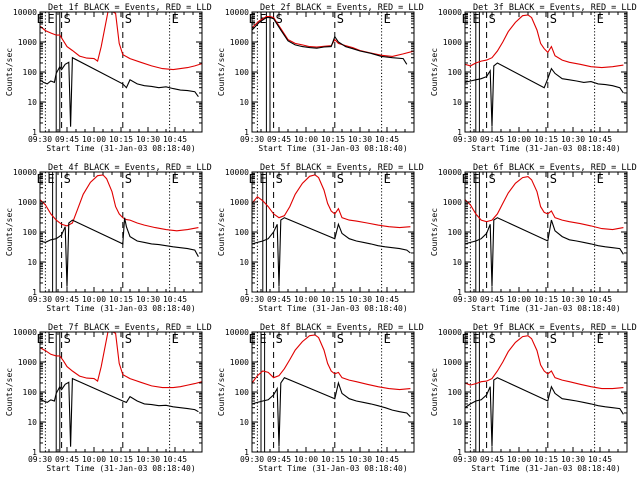 Image resolution: width=640 pixels, height=480 pixels. I want to click on panel-title: Det 6f BLACK = Events, RED = LLD, so click(555, 168).